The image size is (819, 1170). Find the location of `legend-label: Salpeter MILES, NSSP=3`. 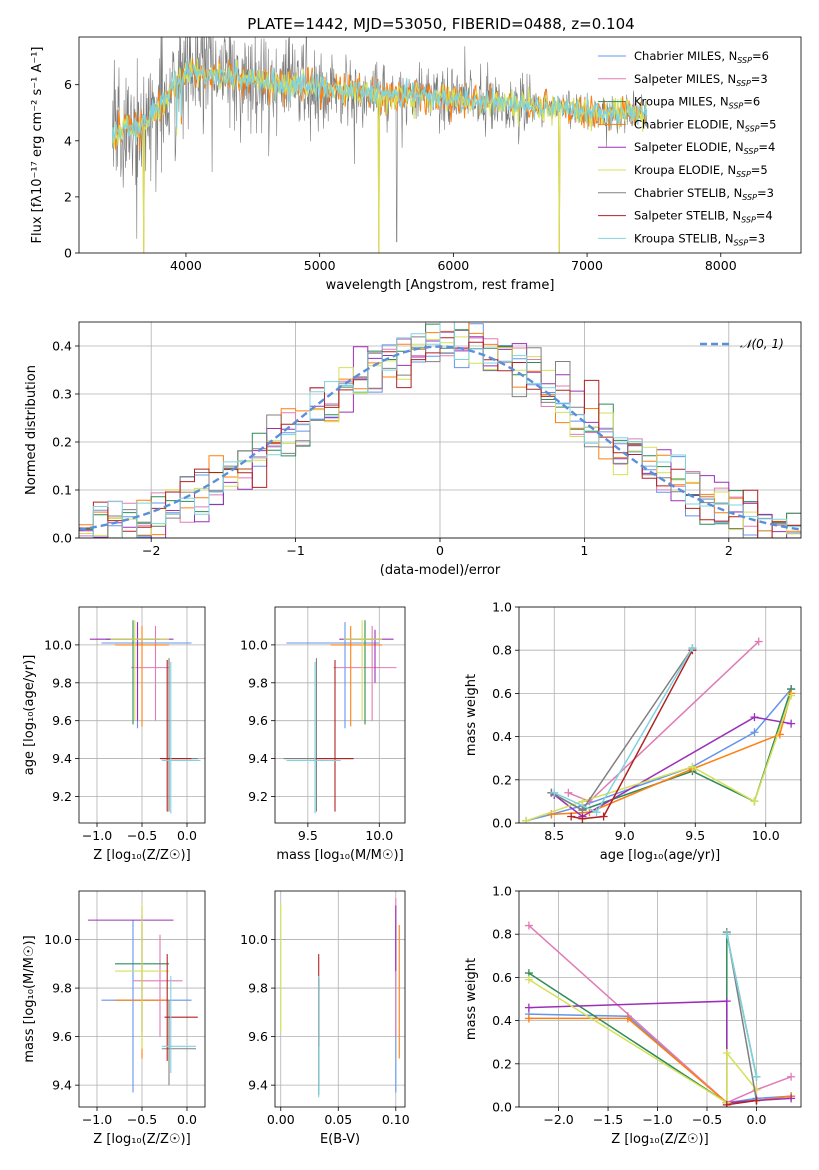

legend-label: Salpeter MILES, NSSP=3 is located at coordinates (701, 80).